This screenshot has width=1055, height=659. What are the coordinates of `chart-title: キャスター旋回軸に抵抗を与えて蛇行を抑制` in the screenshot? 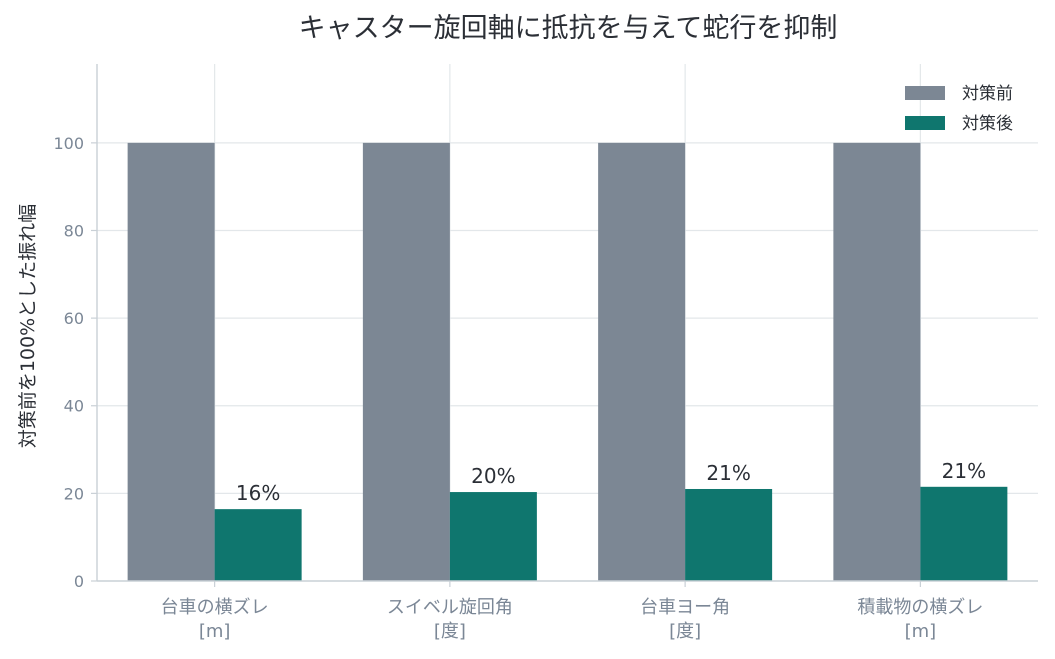 It's located at (568, 28).